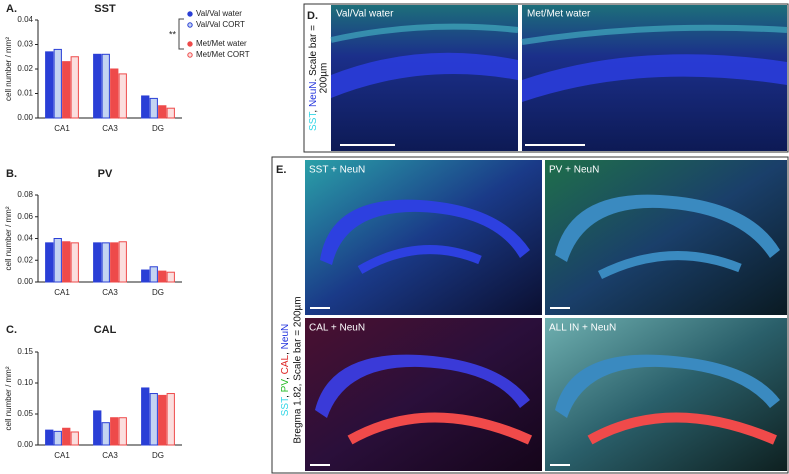  Describe the element at coordinates (25, 413) in the screenshot. I see `y-tick-label: 0.05` at that location.